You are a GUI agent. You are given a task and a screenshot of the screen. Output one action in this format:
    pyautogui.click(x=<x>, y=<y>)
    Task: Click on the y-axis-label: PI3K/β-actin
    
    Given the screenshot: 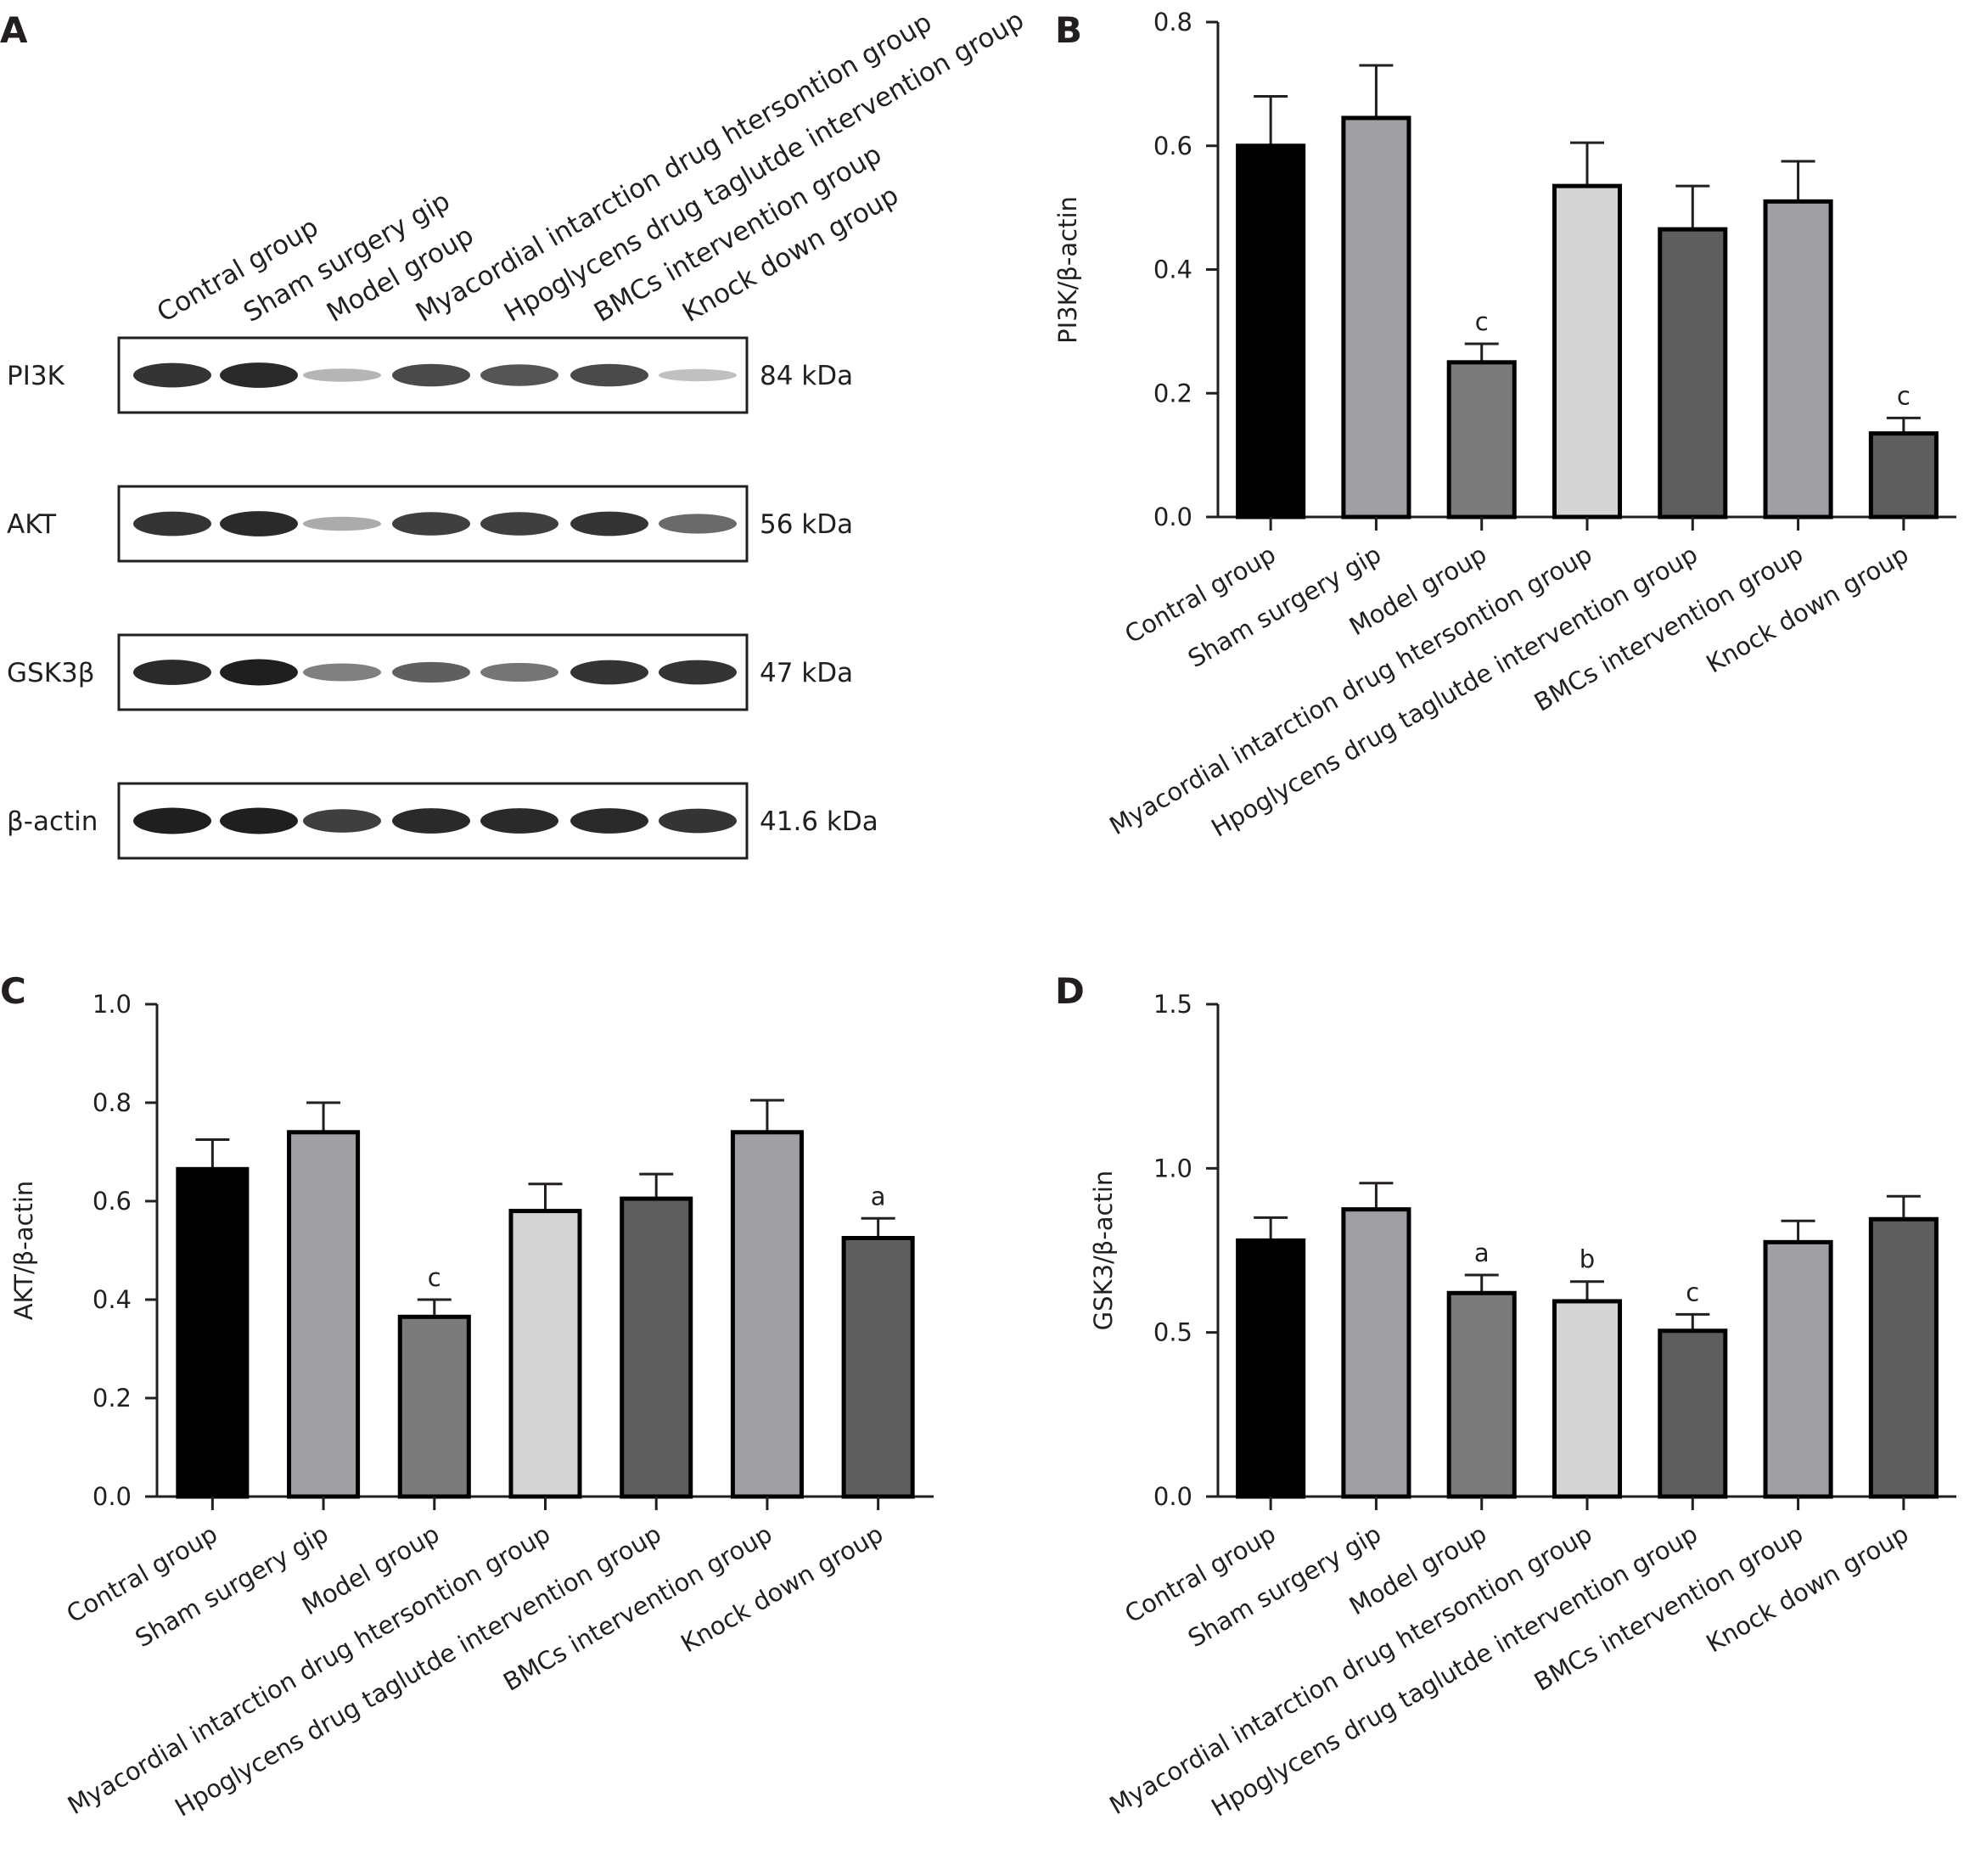 What is the action you would take?
    pyautogui.click(x=1067, y=270)
    